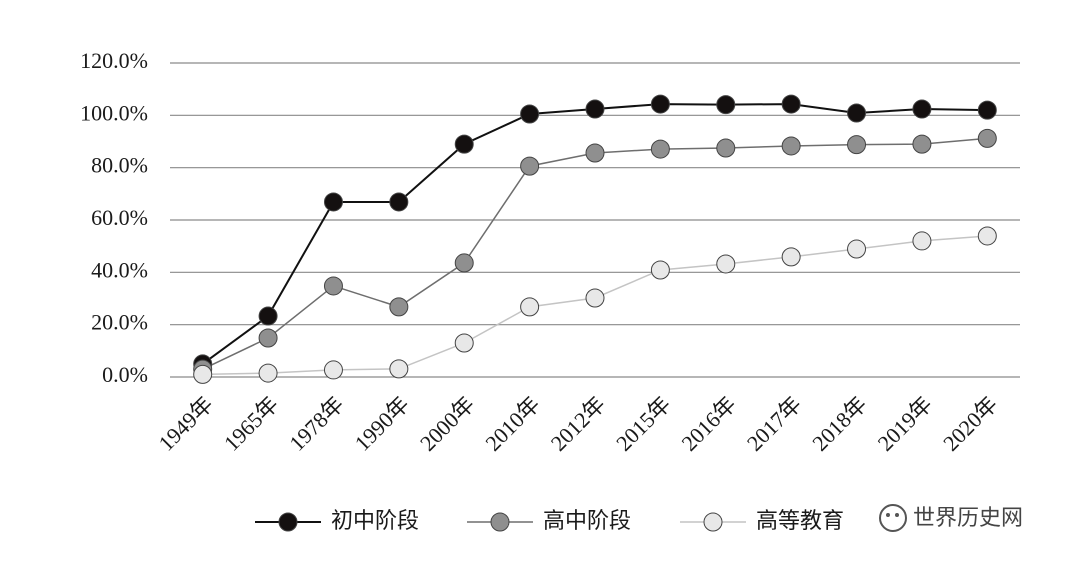  I want to click on y-tick-label: 0.0%, so click(125, 374).